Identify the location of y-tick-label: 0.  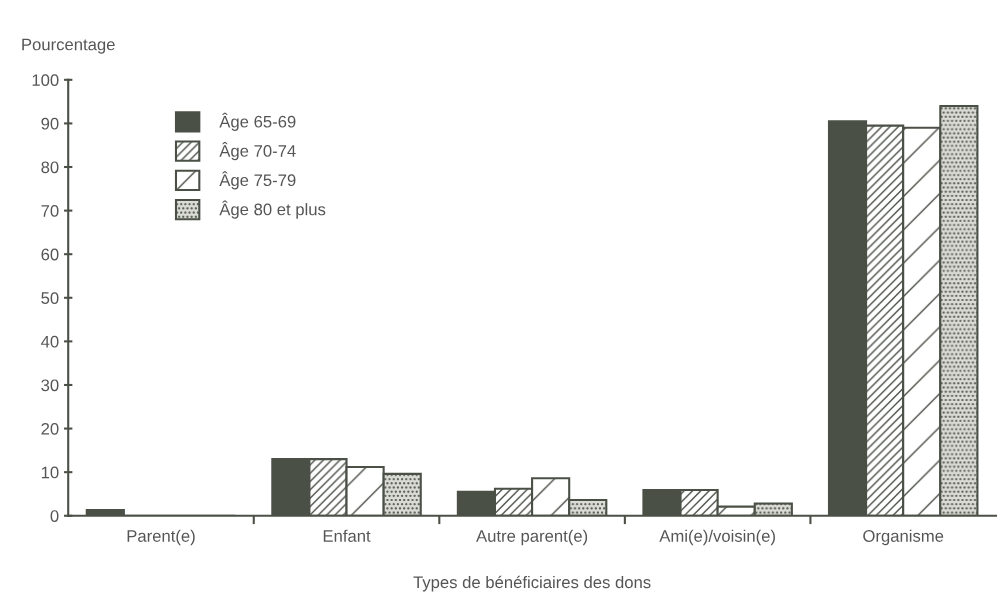
(54, 516).